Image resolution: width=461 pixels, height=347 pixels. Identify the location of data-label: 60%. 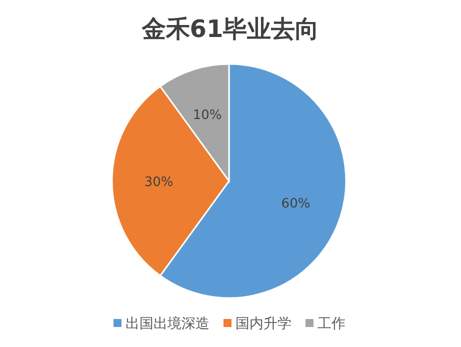
(295, 204).